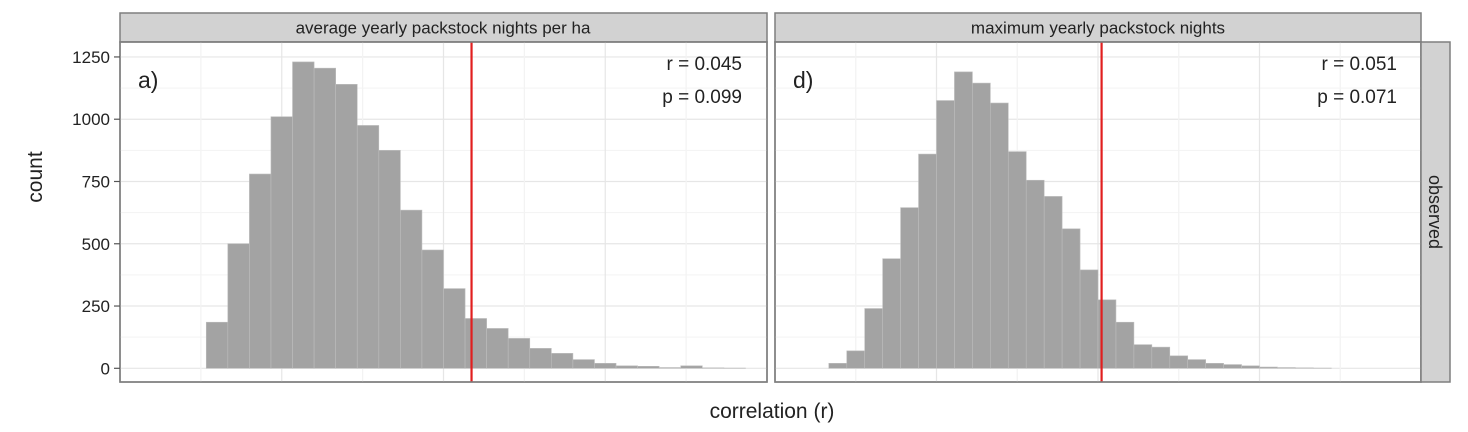  What do you see at coordinates (704, 64) in the screenshot?
I see `r-value-average-yearly: r = 0.045` at bounding box center [704, 64].